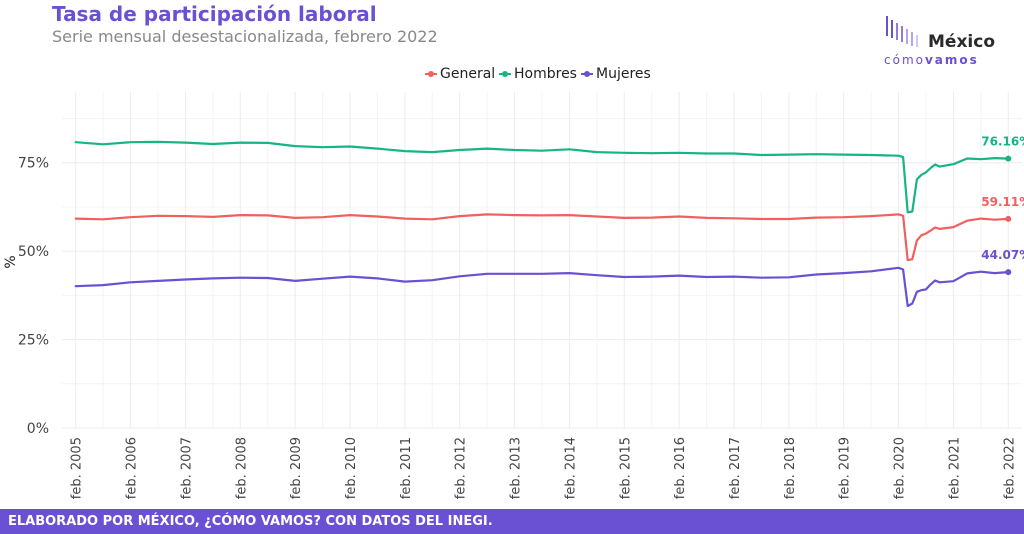 This screenshot has height=534, width=1024. I want to click on series-end-point-general, so click(1008, 218).